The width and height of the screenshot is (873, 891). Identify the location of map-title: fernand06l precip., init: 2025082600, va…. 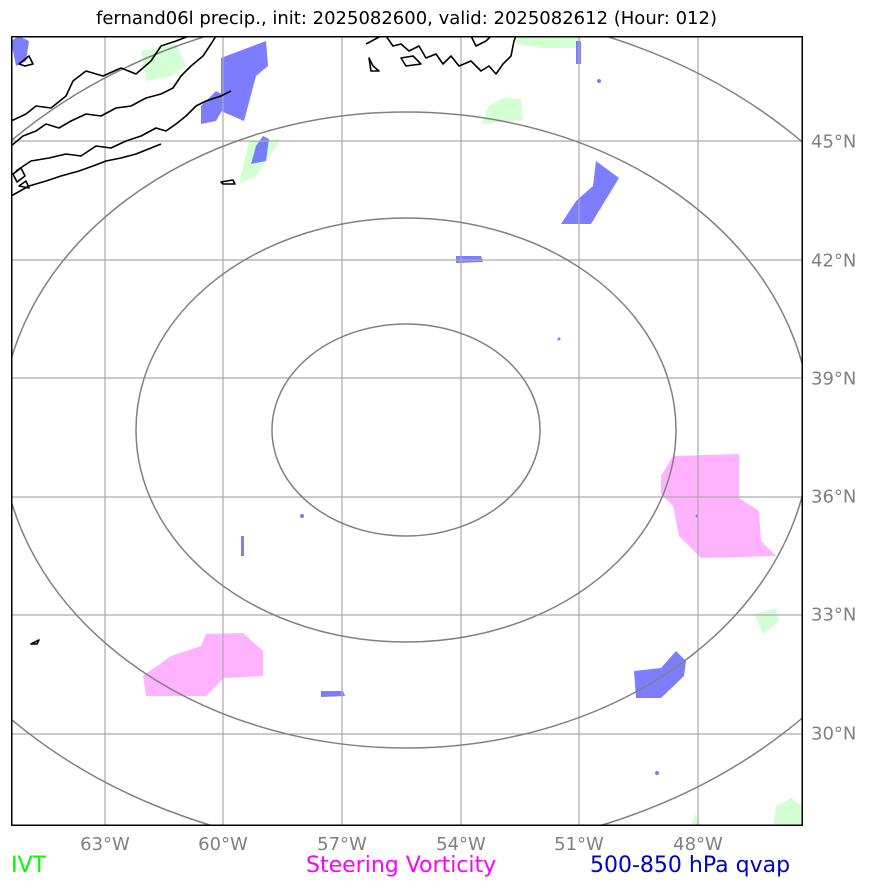
(406, 18).